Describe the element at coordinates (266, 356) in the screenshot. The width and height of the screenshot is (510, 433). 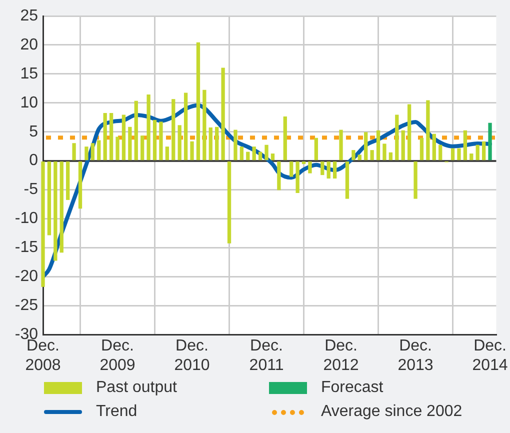
I see `x-tick-label: Dec. 2011` at that location.